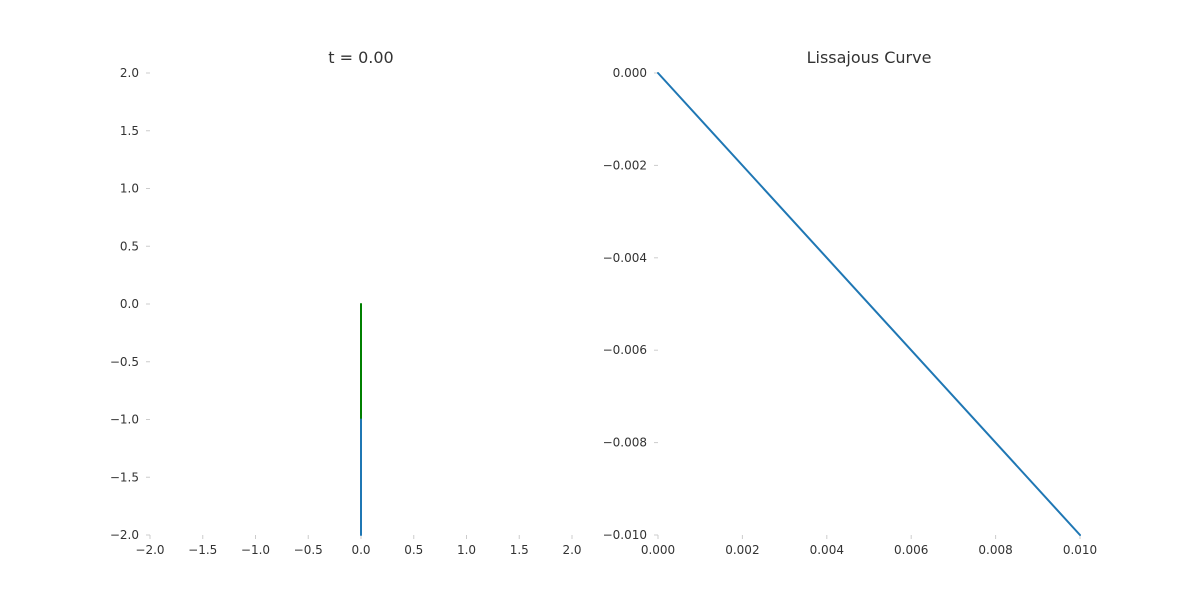 This screenshot has width=1200, height=600. What do you see at coordinates (202, 550) in the screenshot?
I see `pendulum-x-tick-label: −1.5` at bounding box center [202, 550].